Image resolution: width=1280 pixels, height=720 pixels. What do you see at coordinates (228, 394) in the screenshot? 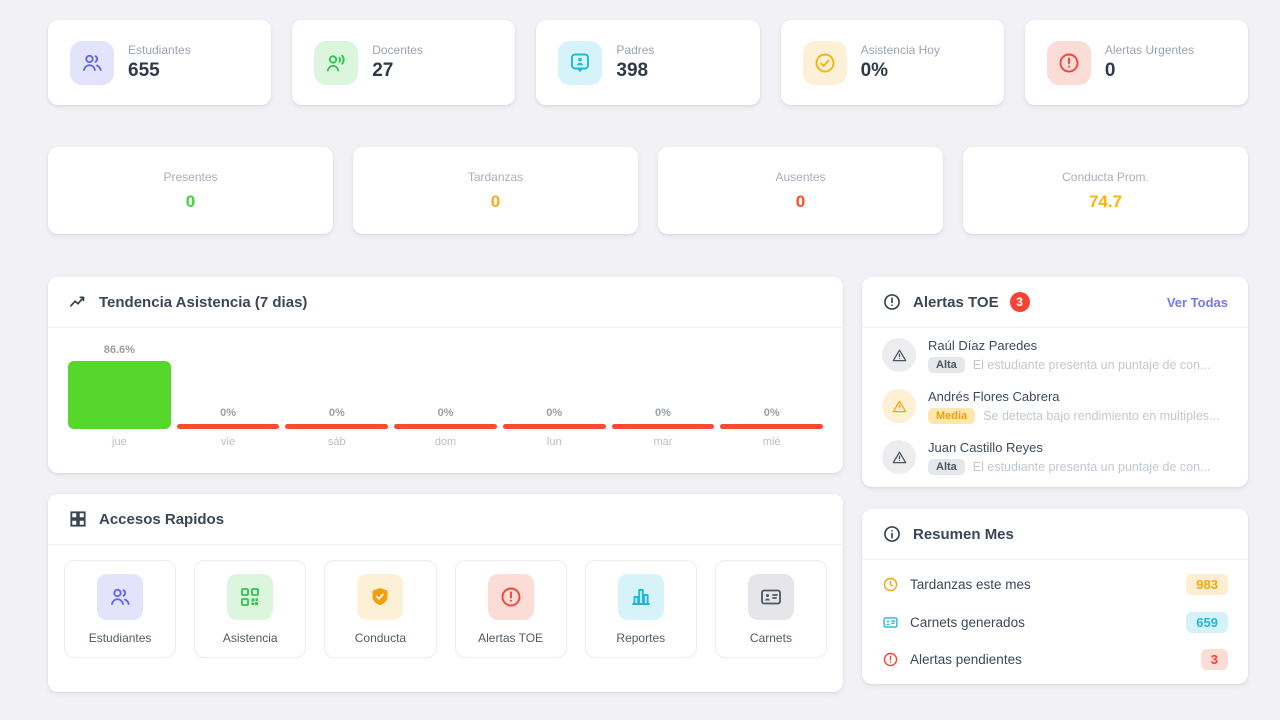
I see `chart-column: 0% vie` at bounding box center [228, 394].